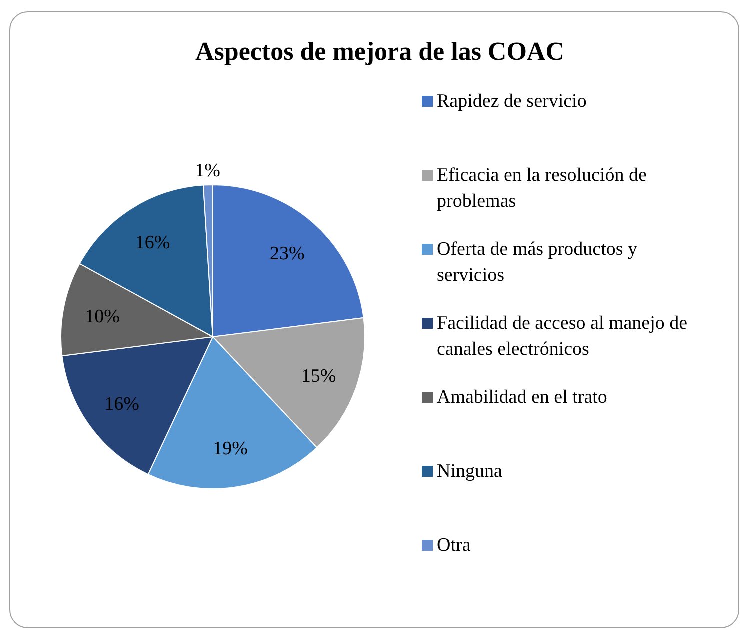 The image size is (741, 630). Describe the element at coordinates (542, 188) in the screenshot. I see `legend-label: Eficacia en la resolución de problemas` at that location.